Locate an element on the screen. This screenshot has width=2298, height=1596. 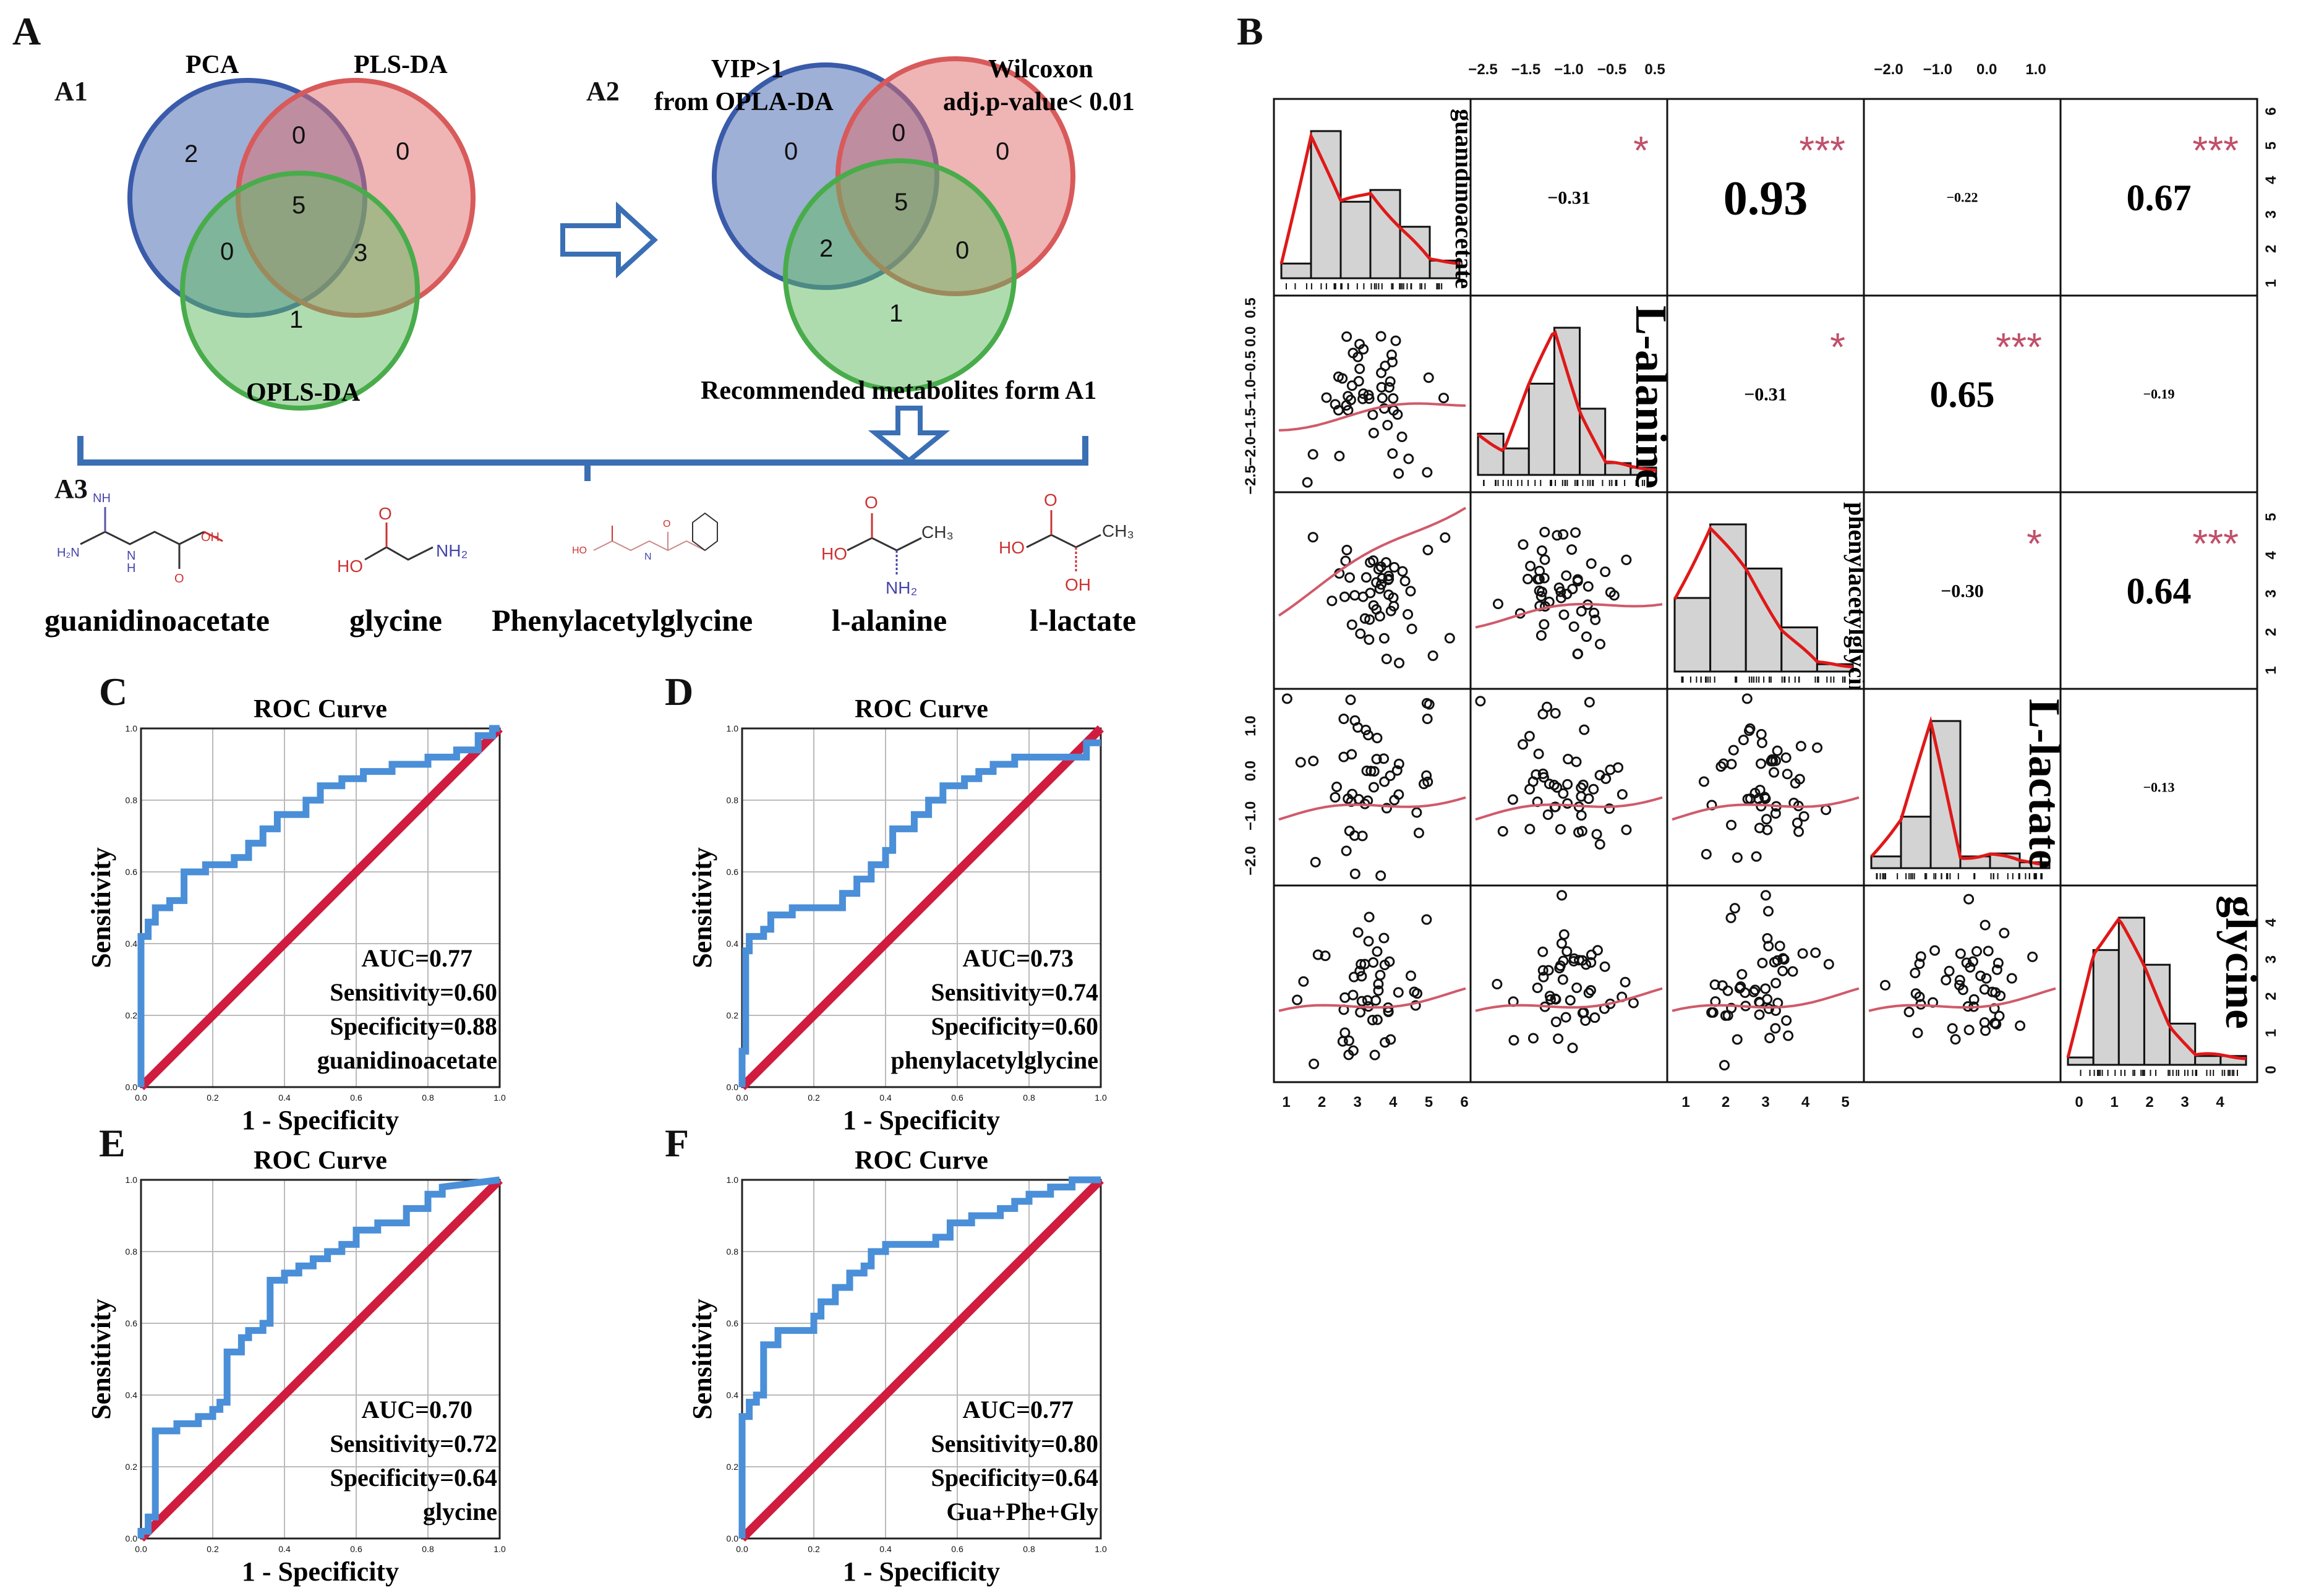
roc-title: ROC Curve is located at coordinates (320, 1160).